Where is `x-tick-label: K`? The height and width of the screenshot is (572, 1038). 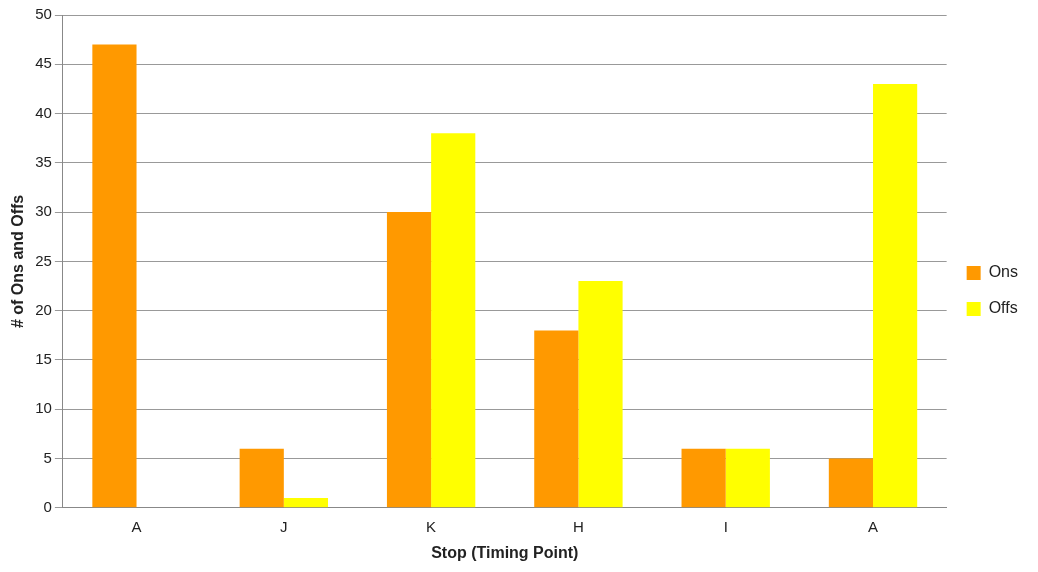 x-tick-label: K is located at coordinates (431, 526).